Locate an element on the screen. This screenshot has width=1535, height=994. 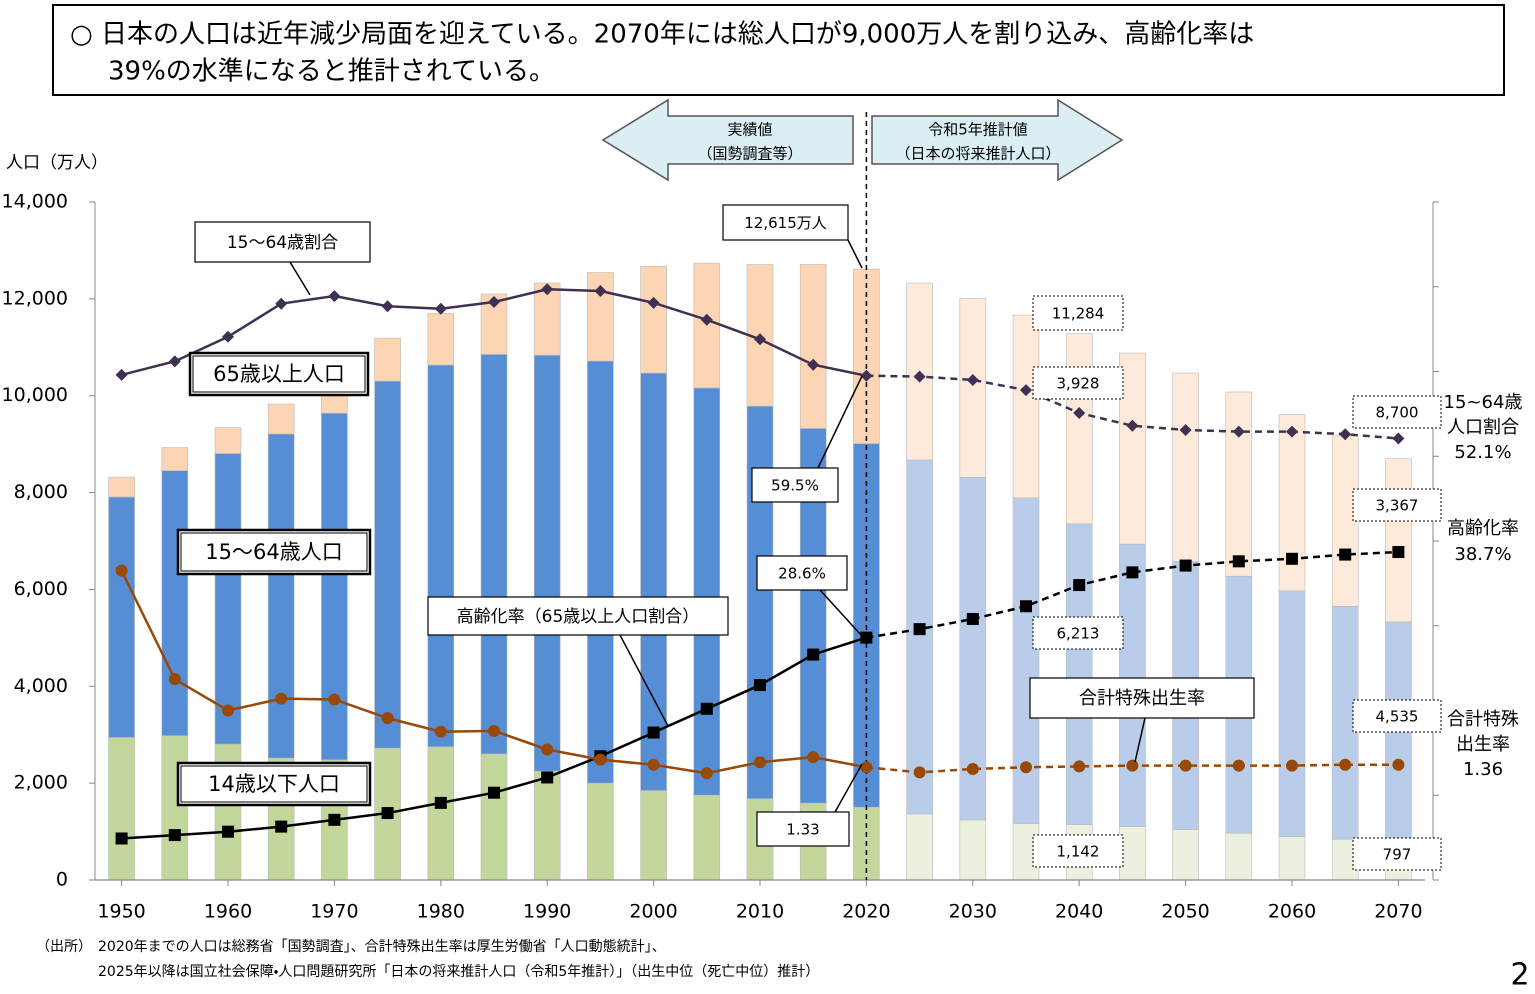
data-label: 59.5% is located at coordinates (795, 486).